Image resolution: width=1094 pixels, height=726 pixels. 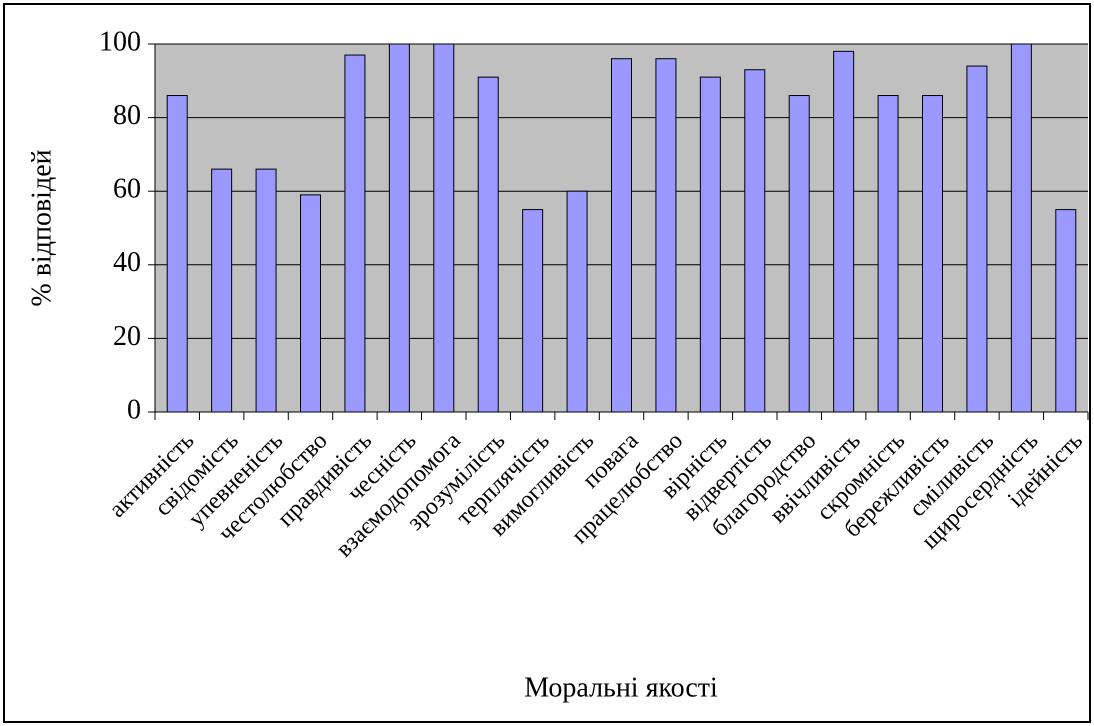 What do you see at coordinates (127, 262) in the screenshot?
I see `y-tick-label: 40` at bounding box center [127, 262].